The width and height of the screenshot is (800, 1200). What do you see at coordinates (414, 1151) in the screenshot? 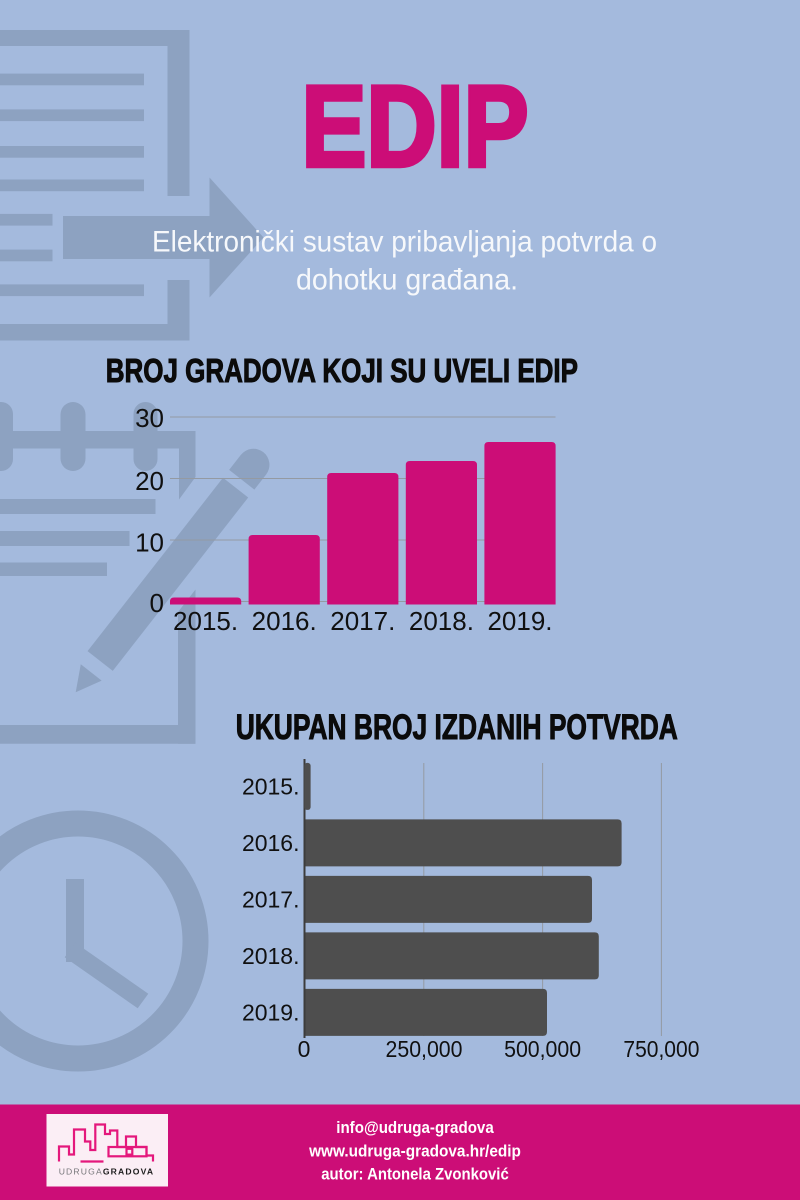
I see `svg-text: www.udruga-gradova.hr/edip` at bounding box center [414, 1151].